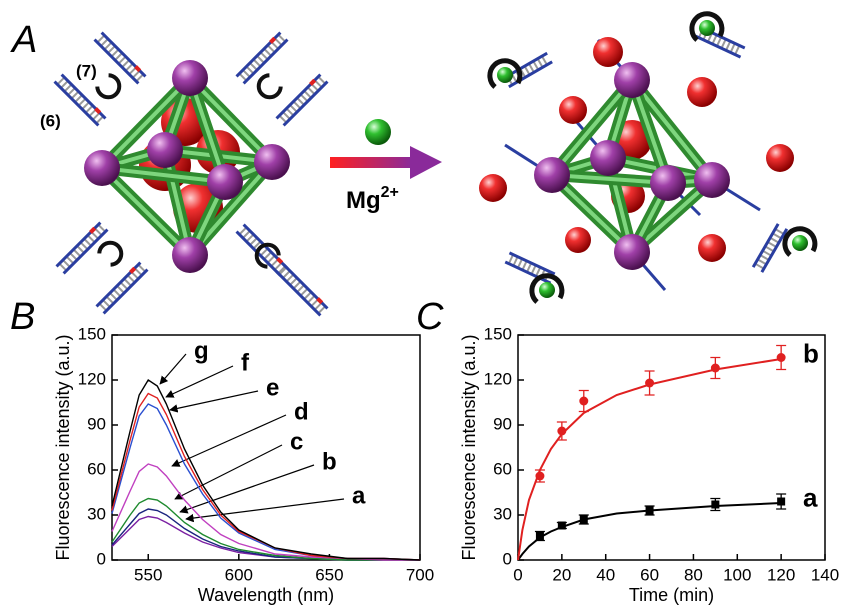 The image size is (843, 608). I want to click on x-axis-label: Time (min), so click(671, 595).